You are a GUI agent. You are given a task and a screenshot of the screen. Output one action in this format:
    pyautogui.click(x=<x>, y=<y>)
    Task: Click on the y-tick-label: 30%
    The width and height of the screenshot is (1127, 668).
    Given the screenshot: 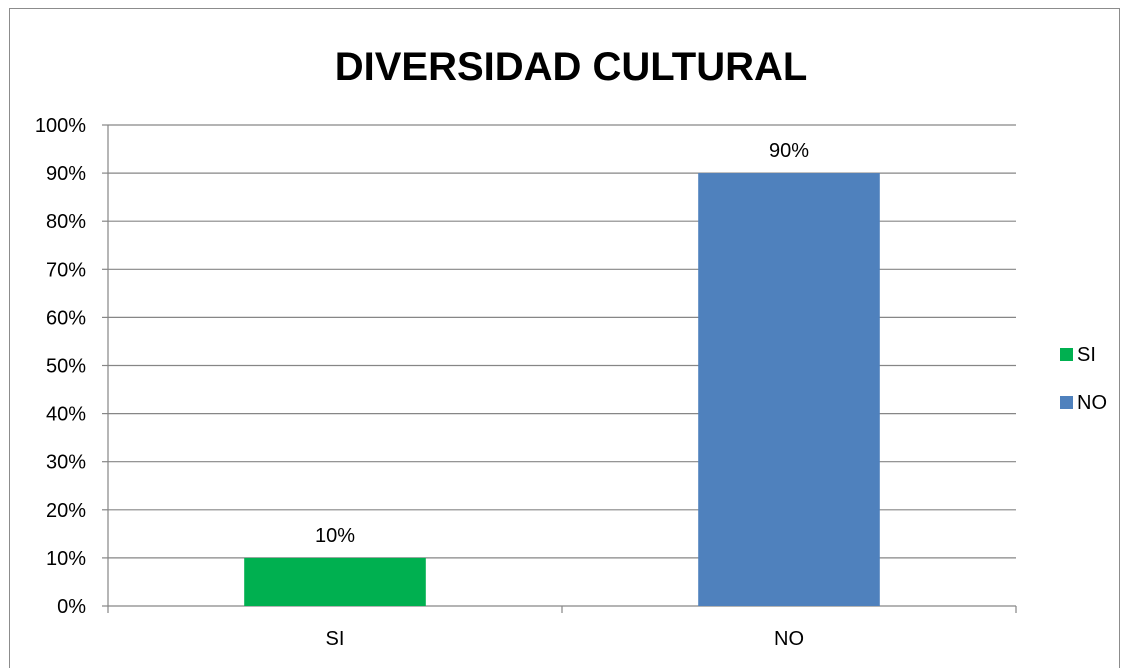 What is the action you would take?
    pyautogui.click(x=66, y=463)
    